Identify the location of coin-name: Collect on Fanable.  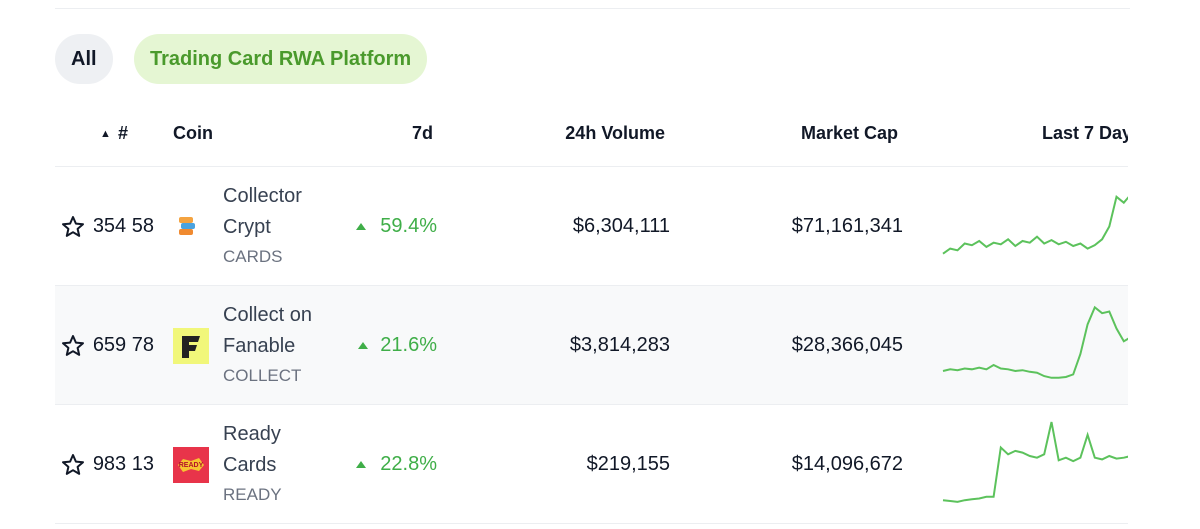
(267, 330).